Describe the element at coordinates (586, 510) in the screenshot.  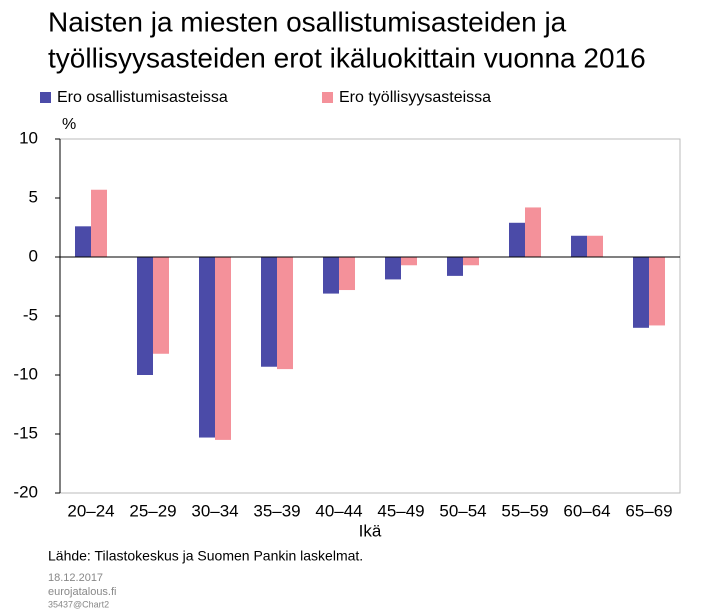
I see `x-tick-label: 60–64` at that location.